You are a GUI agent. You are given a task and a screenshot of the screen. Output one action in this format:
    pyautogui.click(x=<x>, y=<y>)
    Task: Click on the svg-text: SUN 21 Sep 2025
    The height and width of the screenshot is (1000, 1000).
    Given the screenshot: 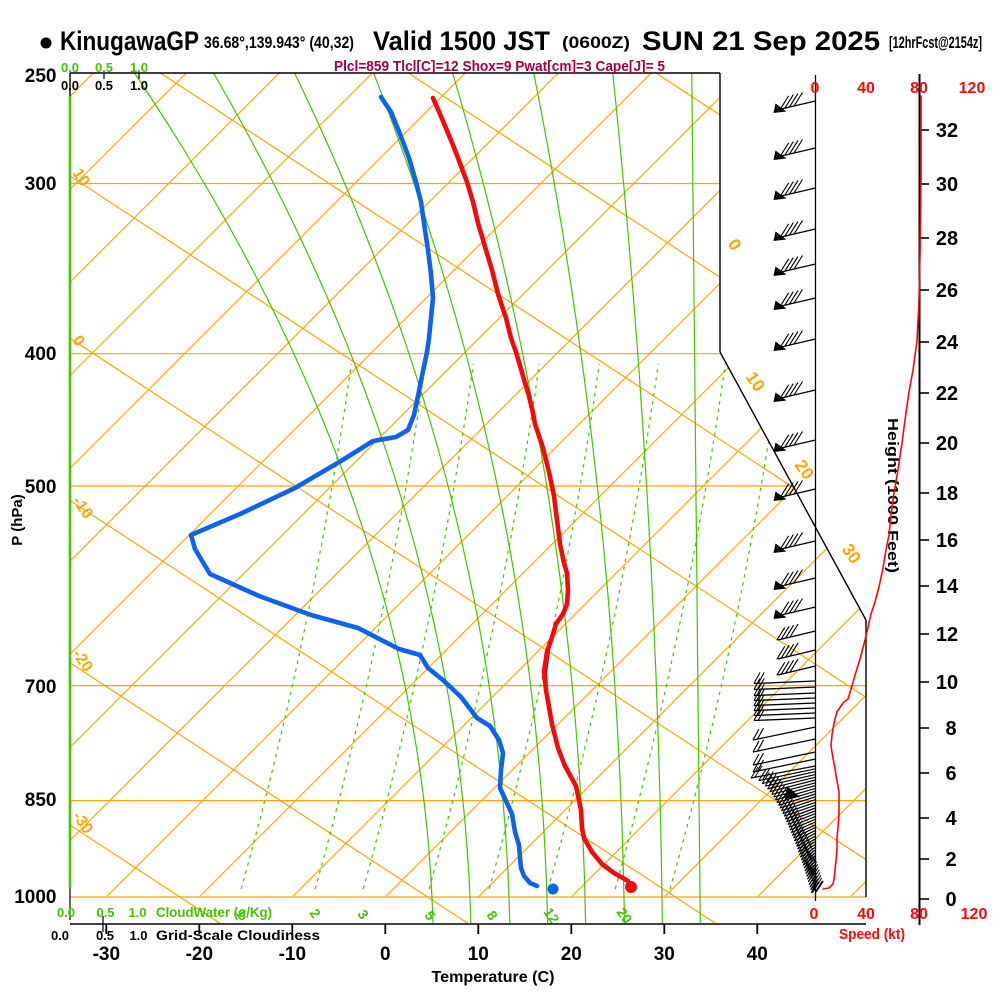 What is the action you would take?
    pyautogui.click(x=761, y=41)
    